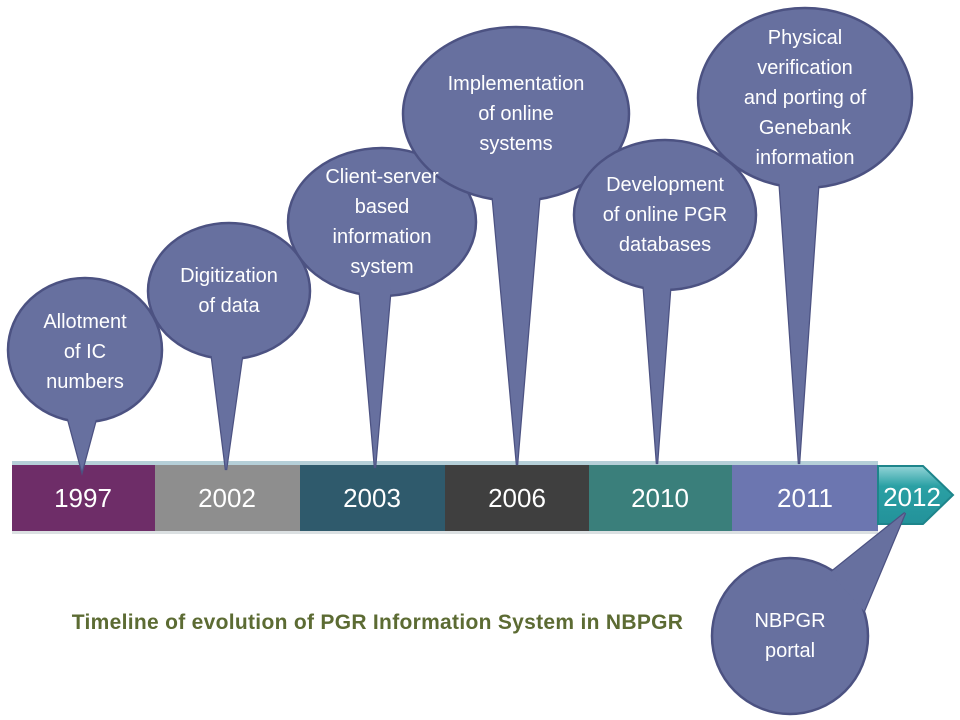 The height and width of the screenshot is (720, 960). I want to click on balloon-text-development: Development of online PGR databases, so click(665, 215).